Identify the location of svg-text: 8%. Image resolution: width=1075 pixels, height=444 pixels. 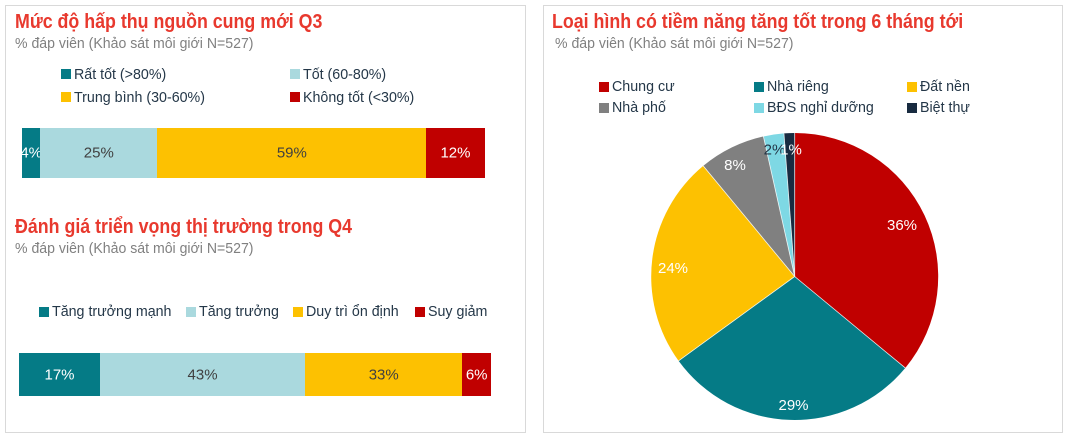
(735, 165).